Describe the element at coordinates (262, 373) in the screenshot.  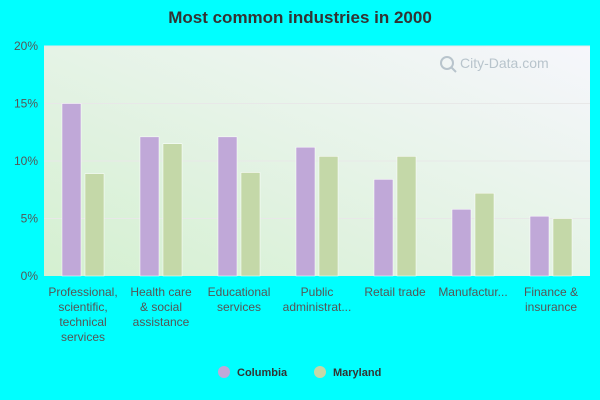
I see `legend-label-columbia: Columbia` at that location.